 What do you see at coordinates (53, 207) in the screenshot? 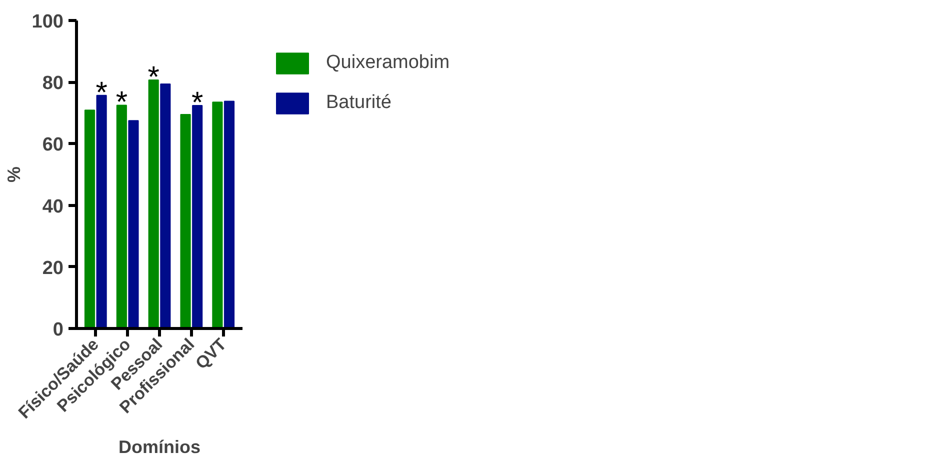
I see `y-tick-label: 40` at bounding box center [53, 207].